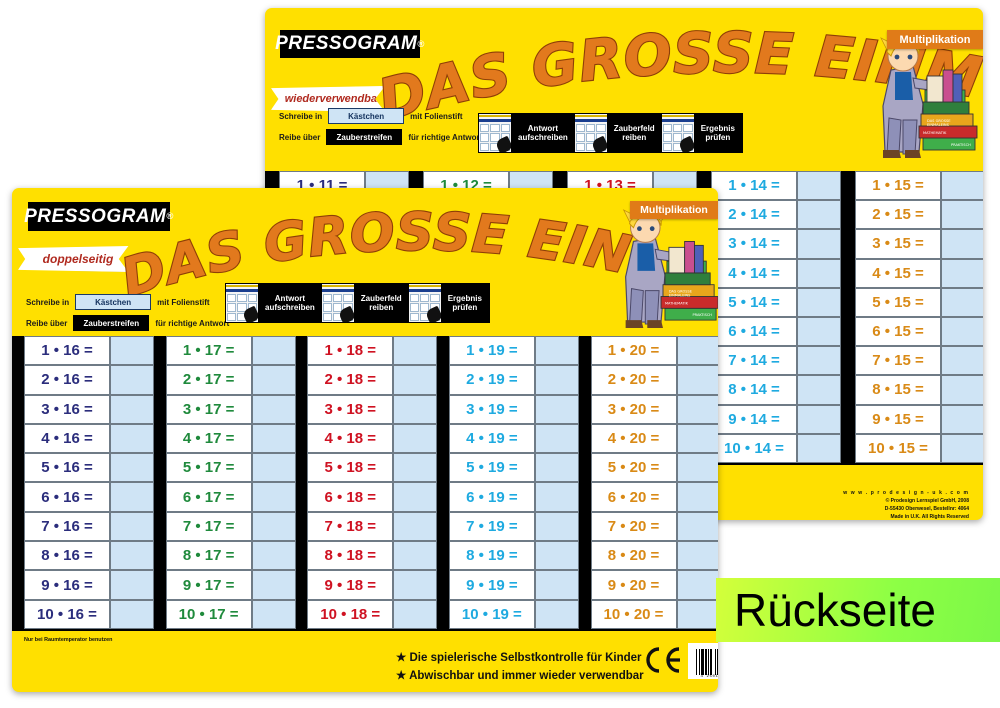 The width and height of the screenshot is (1000, 708). Describe the element at coordinates (230, 556) in the screenshot. I see `table-row: 8 • 17 =` at that location.